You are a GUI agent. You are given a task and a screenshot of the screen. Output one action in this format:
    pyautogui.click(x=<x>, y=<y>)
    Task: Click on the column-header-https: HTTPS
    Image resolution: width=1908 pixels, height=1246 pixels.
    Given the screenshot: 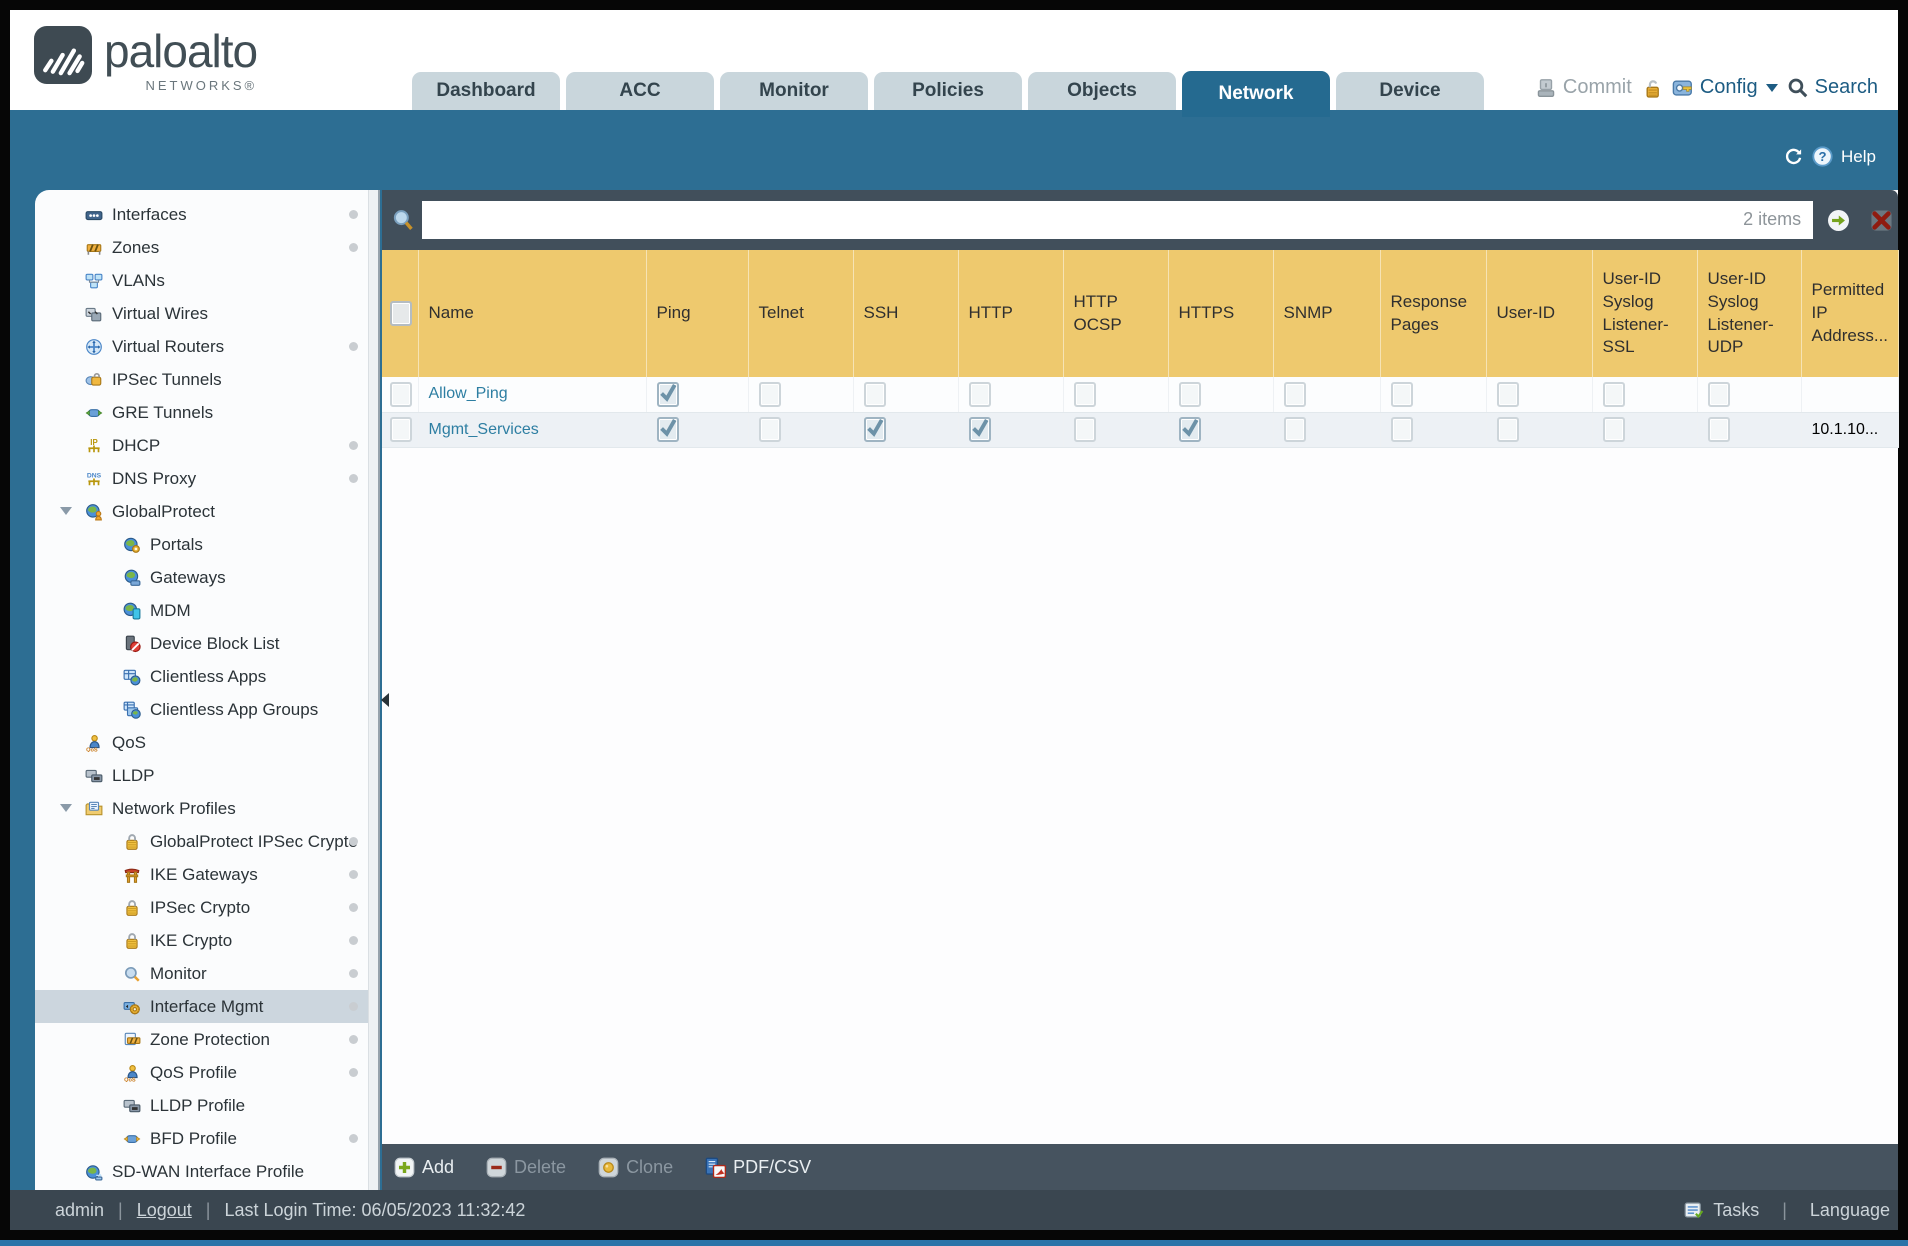 What is the action you would take?
    pyautogui.click(x=1221, y=313)
    